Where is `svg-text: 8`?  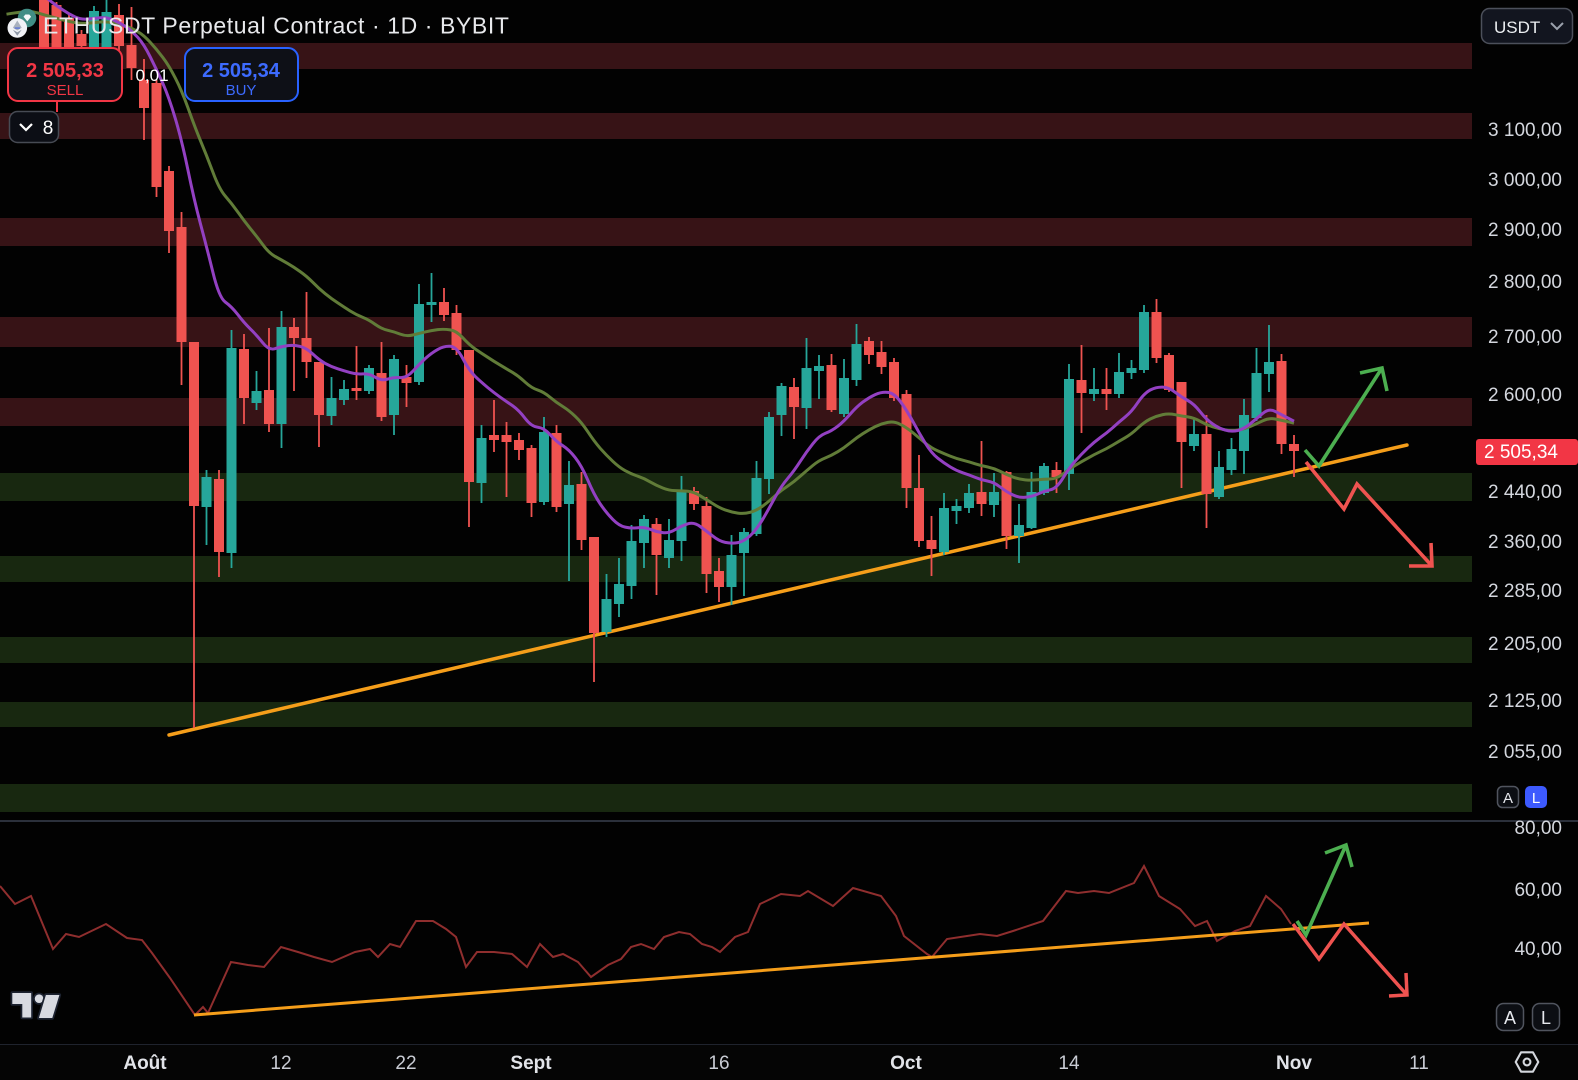
svg-text: 8 is located at coordinates (48, 128).